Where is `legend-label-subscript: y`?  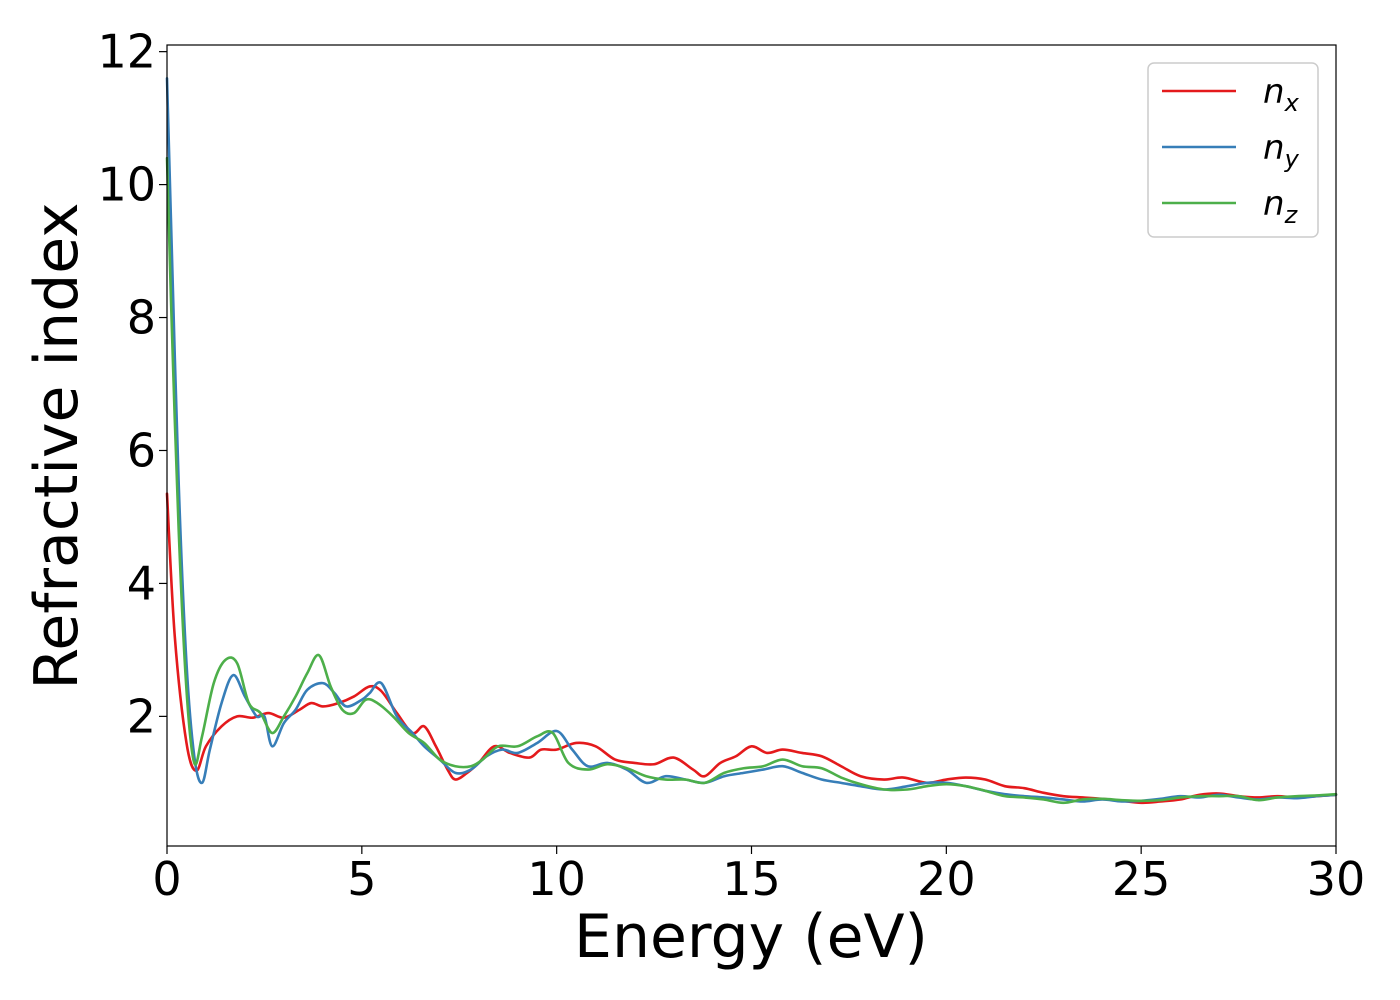
legend-label-subscript: y is located at coordinates (1292, 159).